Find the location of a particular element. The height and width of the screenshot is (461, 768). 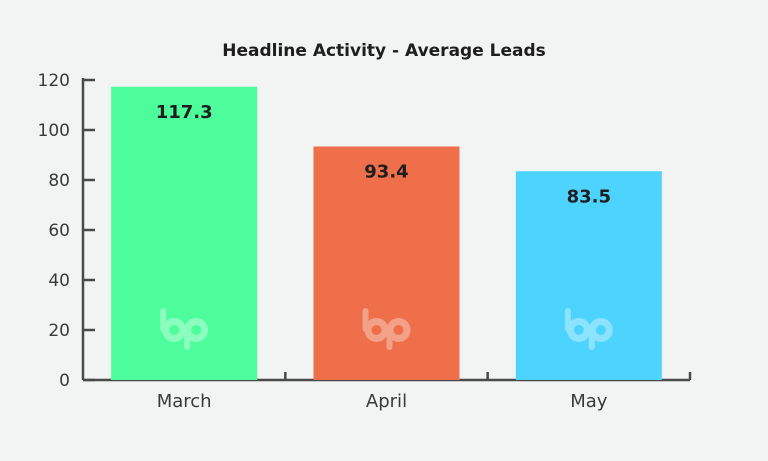

x-tick-label-march: March is located at coordinates (184, 401).